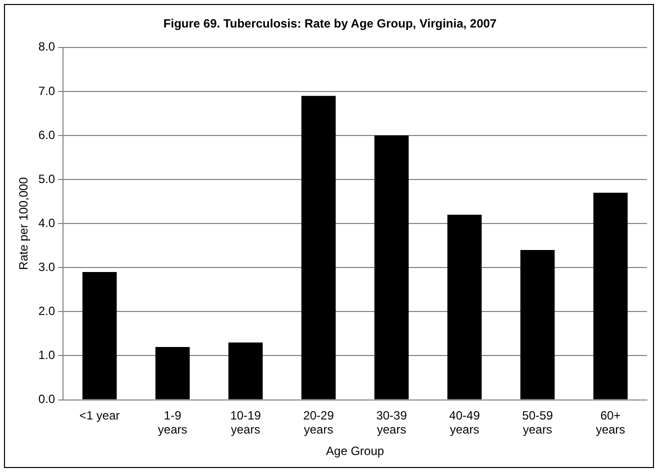 This screenshot has width=660, height=474. Describe the element at coordinates (538, 422) in the screenshot. I see `x-tick-label: 50-59 years` at that location.